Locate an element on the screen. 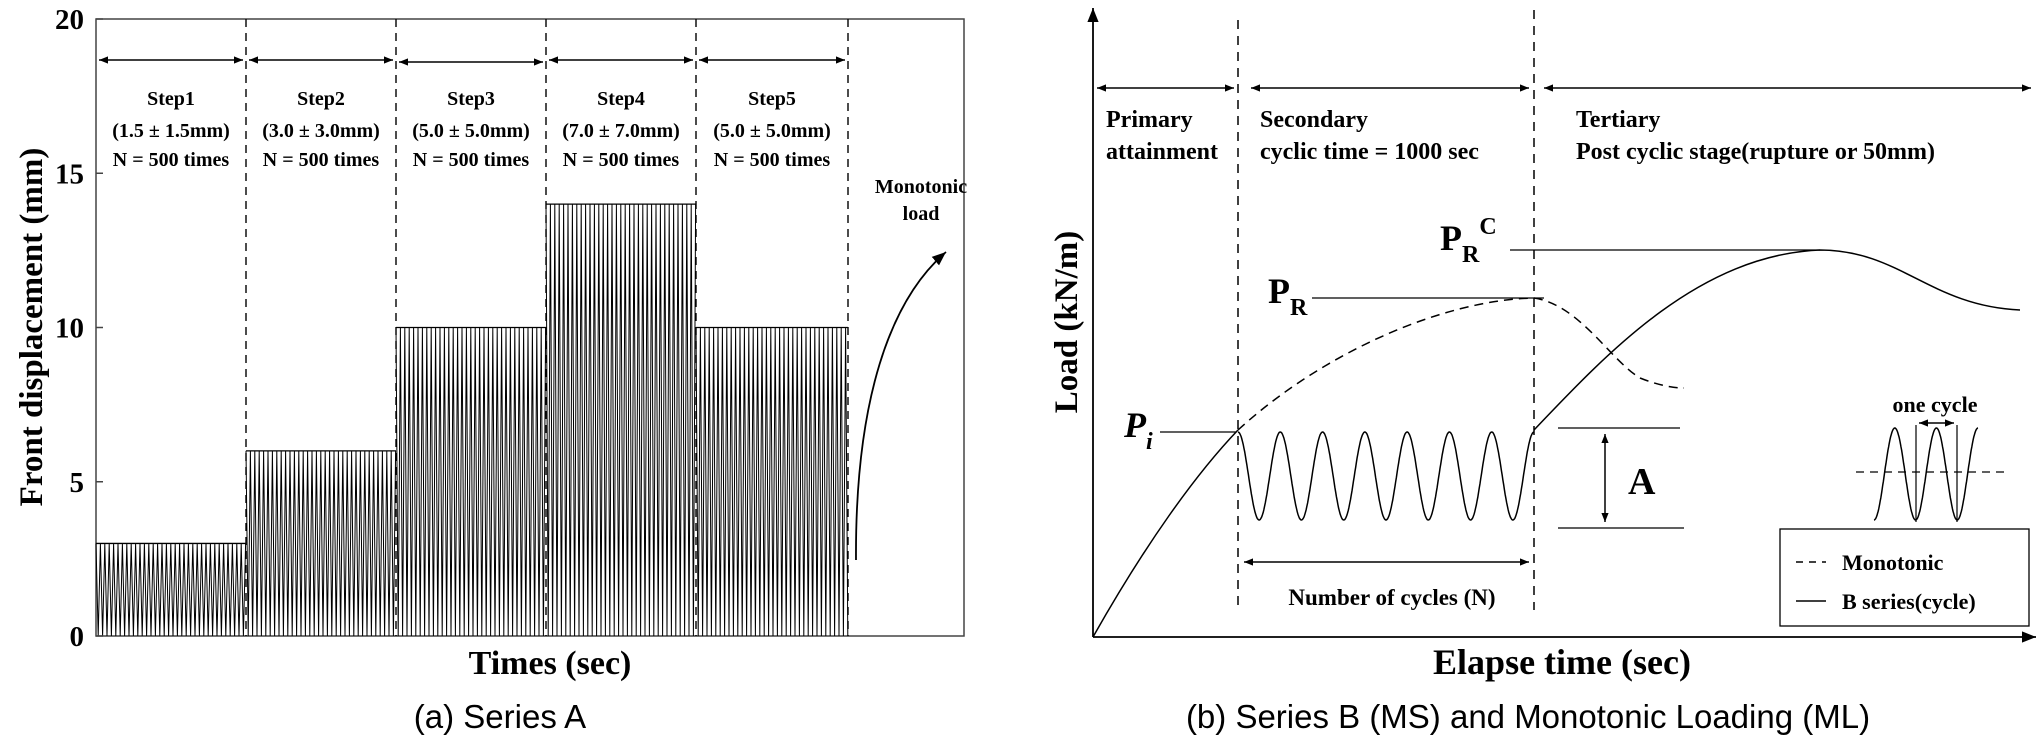 This screenshot has width=2041, height=737. step3-range: (5.0 ± 5.0mm) is located at coordinates (471, 131).